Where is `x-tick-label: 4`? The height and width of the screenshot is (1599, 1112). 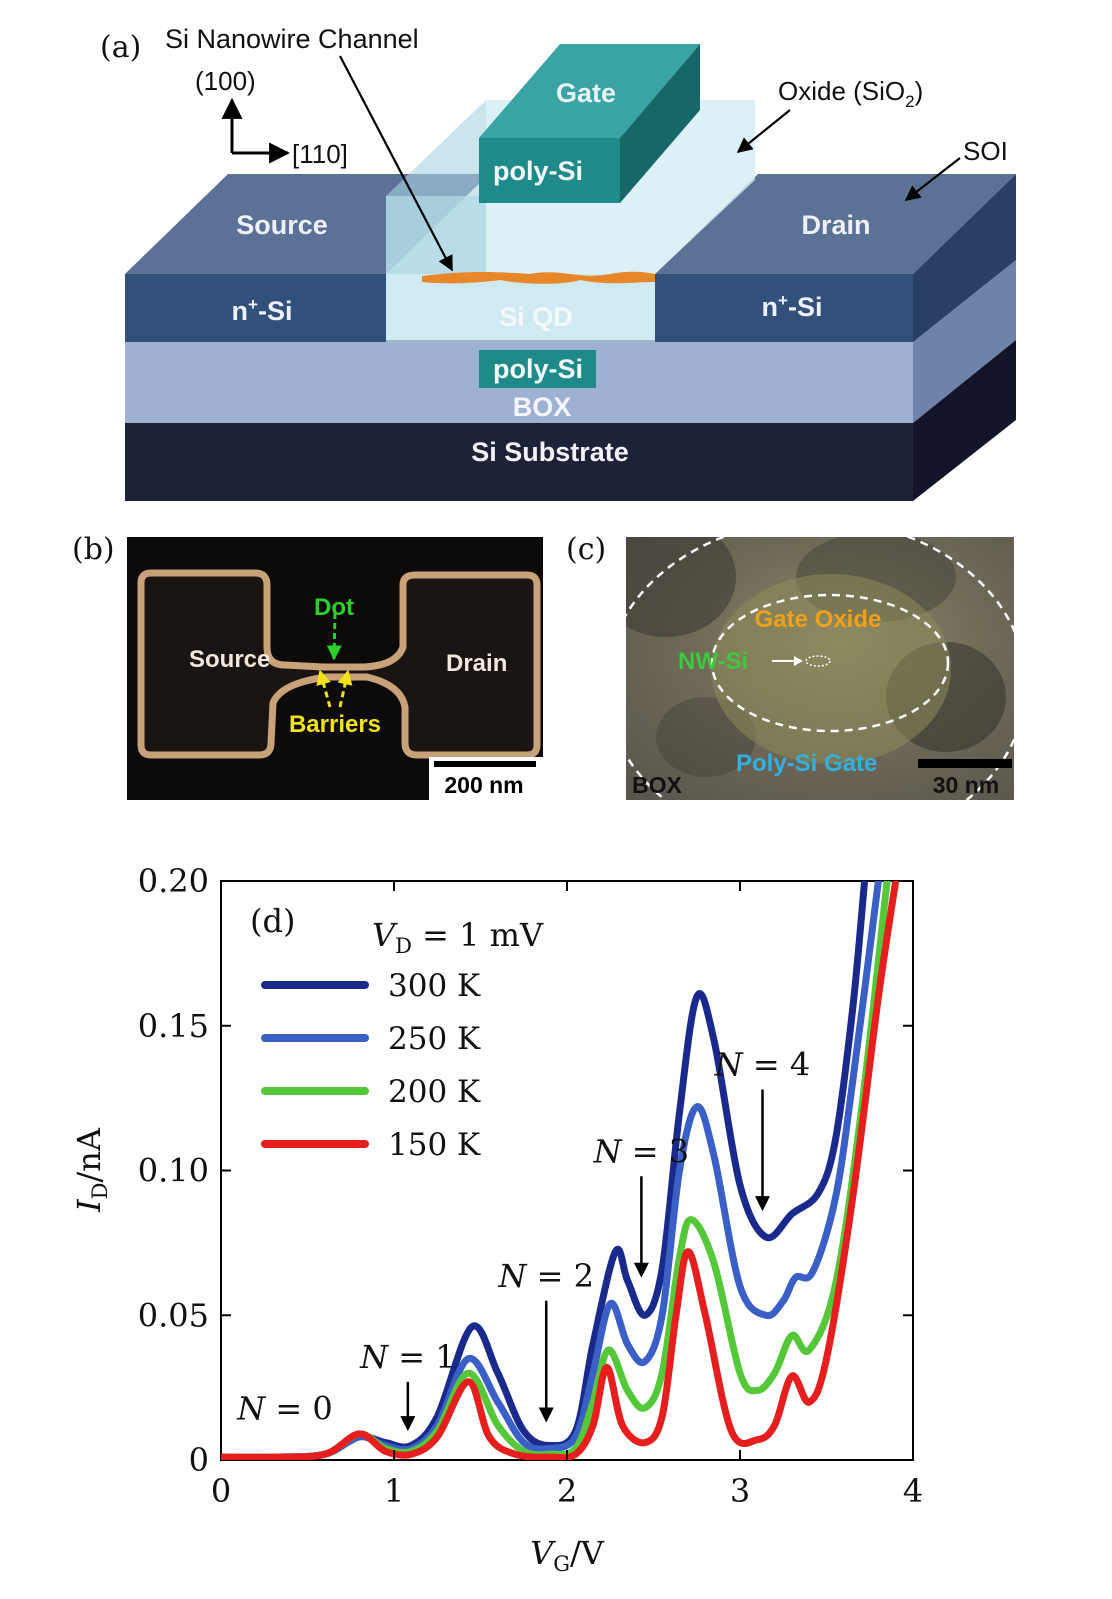
x-tick-label: 4 is located at coordinates (913, 1491).